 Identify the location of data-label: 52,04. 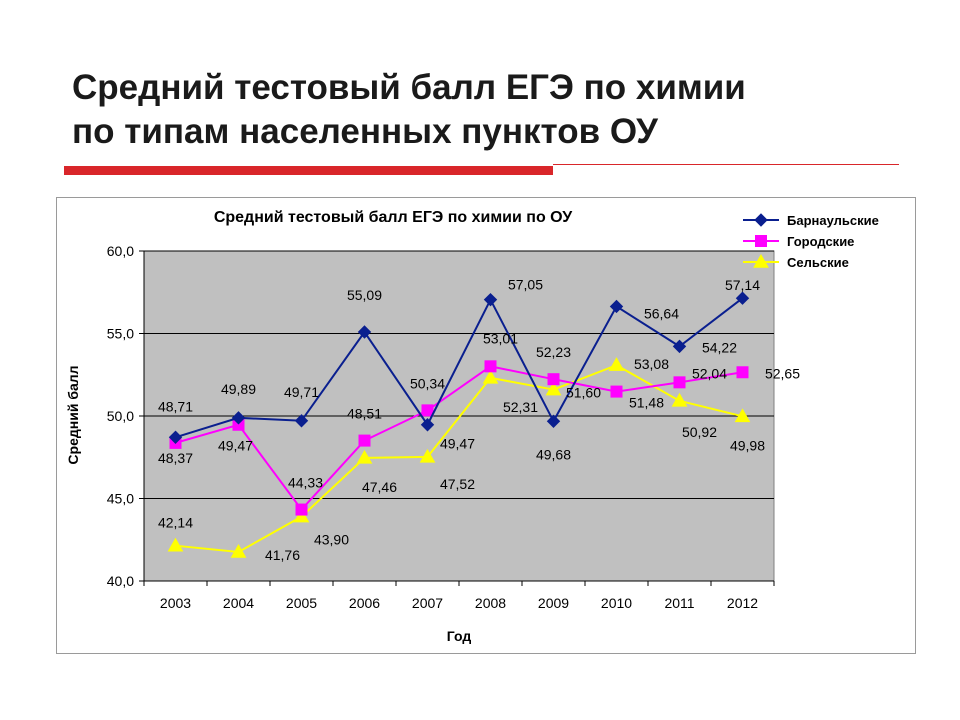
(709, 373).